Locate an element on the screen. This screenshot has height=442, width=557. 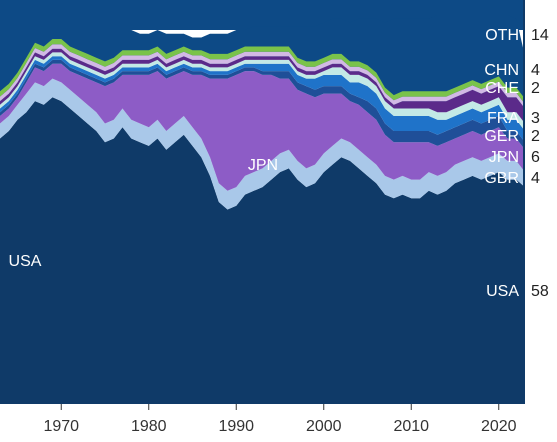
x-tick-label: 1980 is located at coordinates (149, 426).